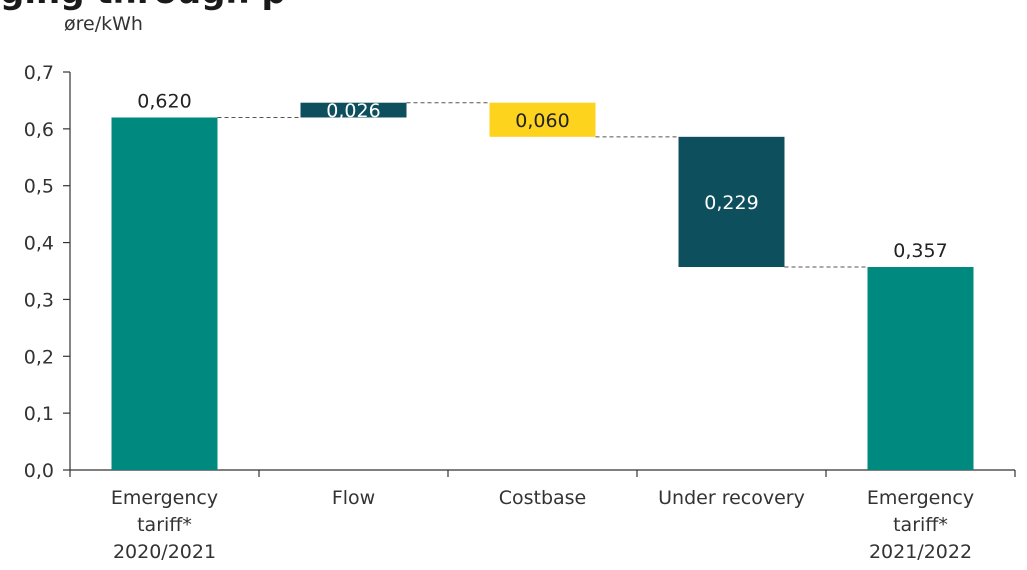  I want to click on x-axis, so click(542, 473).